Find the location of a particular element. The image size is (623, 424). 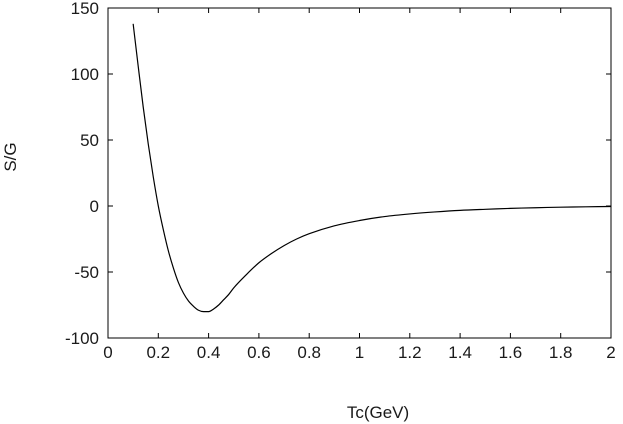

y-tick-label: 150 is located at coordinates (85, 9).